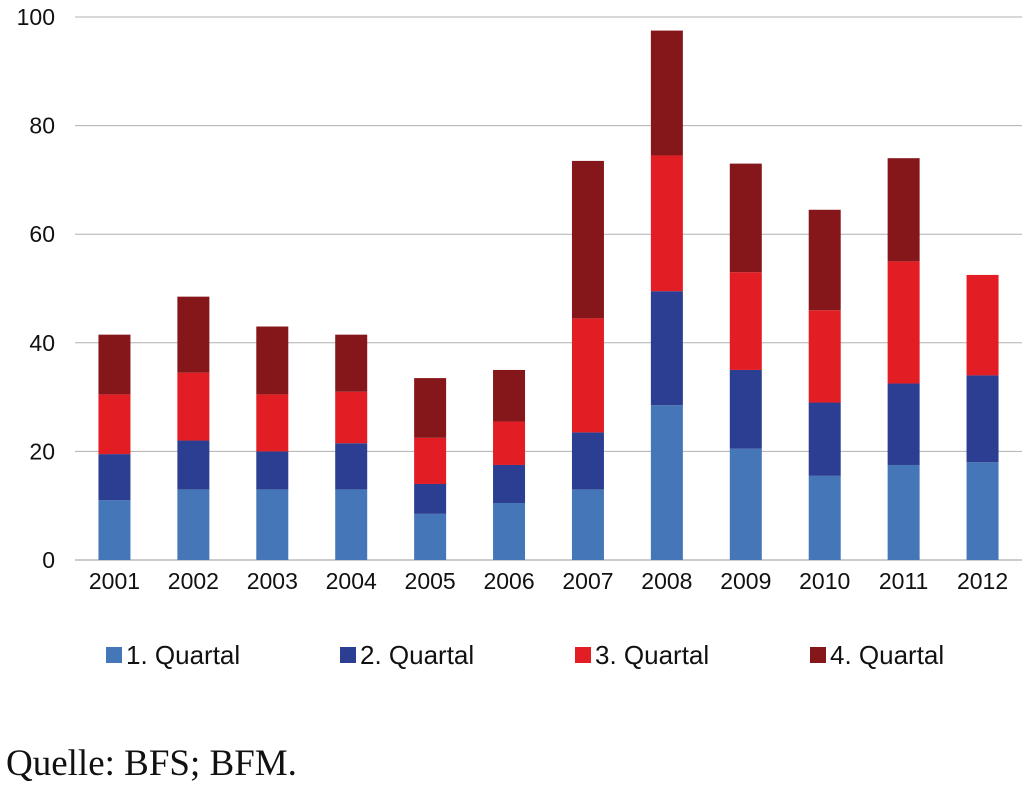 The image size is (1029, 796). I want to click on x-tick-label: 2008, so click(666, 581).